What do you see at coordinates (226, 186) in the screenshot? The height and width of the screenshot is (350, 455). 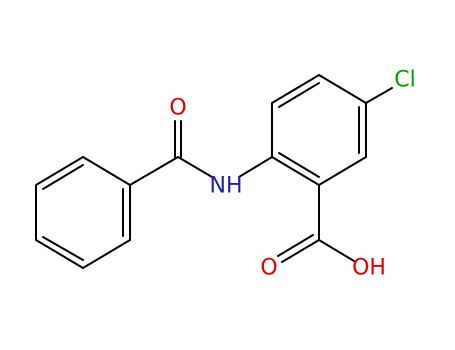 I see `atom-label: NH` at bounding box center [226, 186].